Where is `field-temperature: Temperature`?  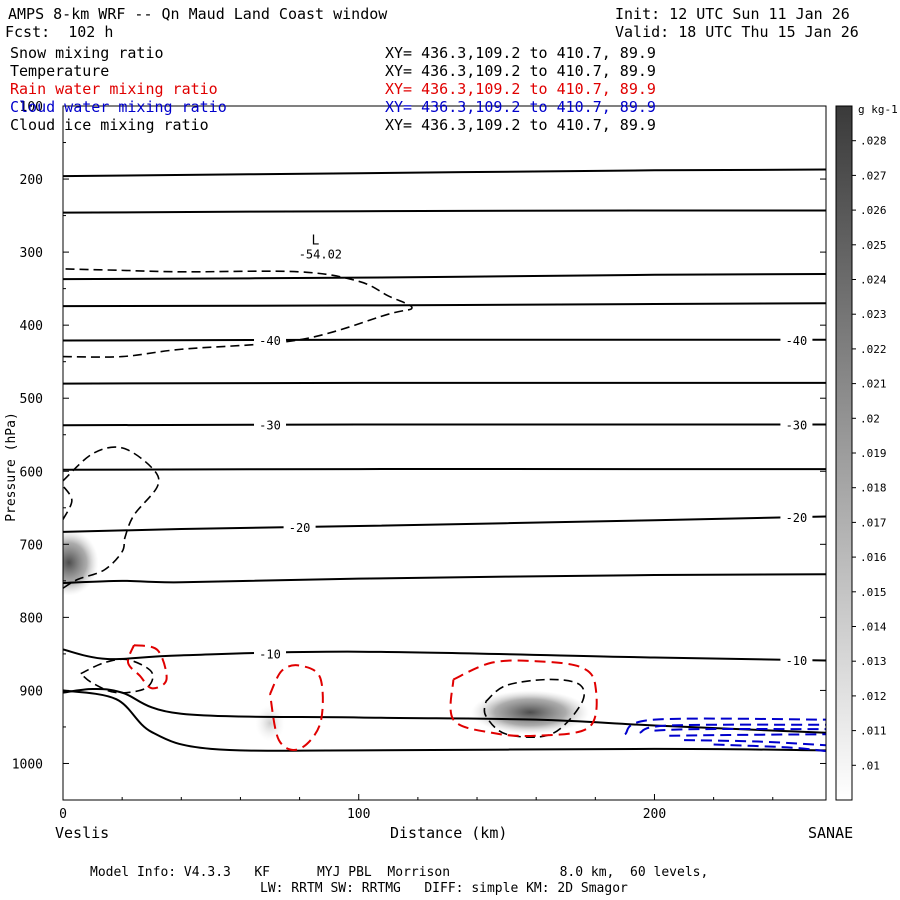
field-temperature: Temperature is located at coordinates (60, 71).